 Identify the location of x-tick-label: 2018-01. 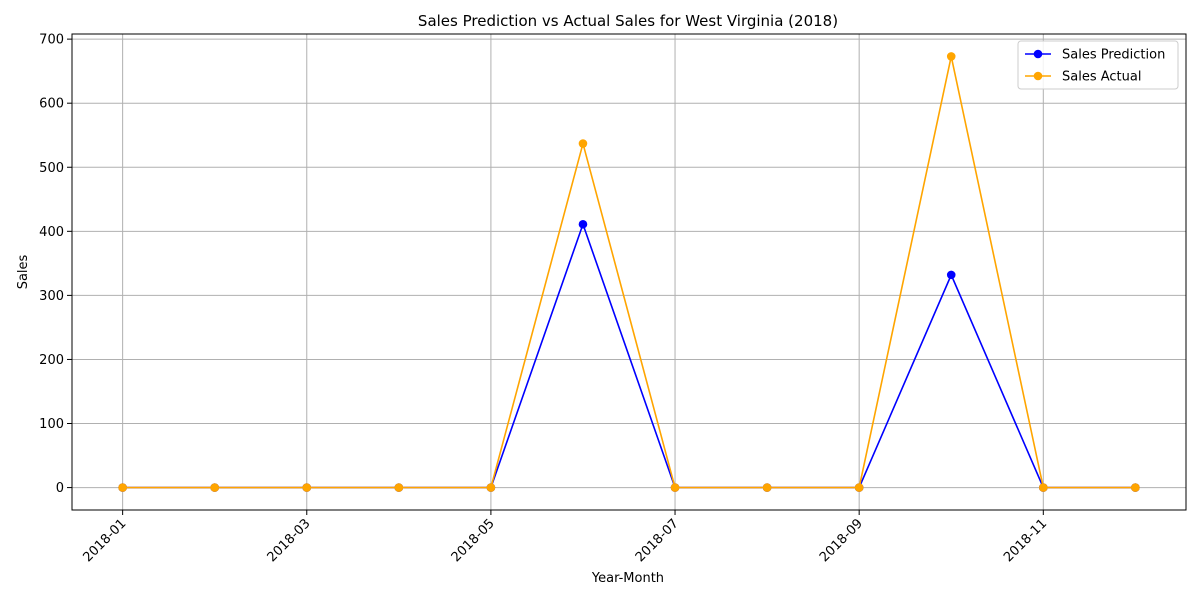
(104, 540).